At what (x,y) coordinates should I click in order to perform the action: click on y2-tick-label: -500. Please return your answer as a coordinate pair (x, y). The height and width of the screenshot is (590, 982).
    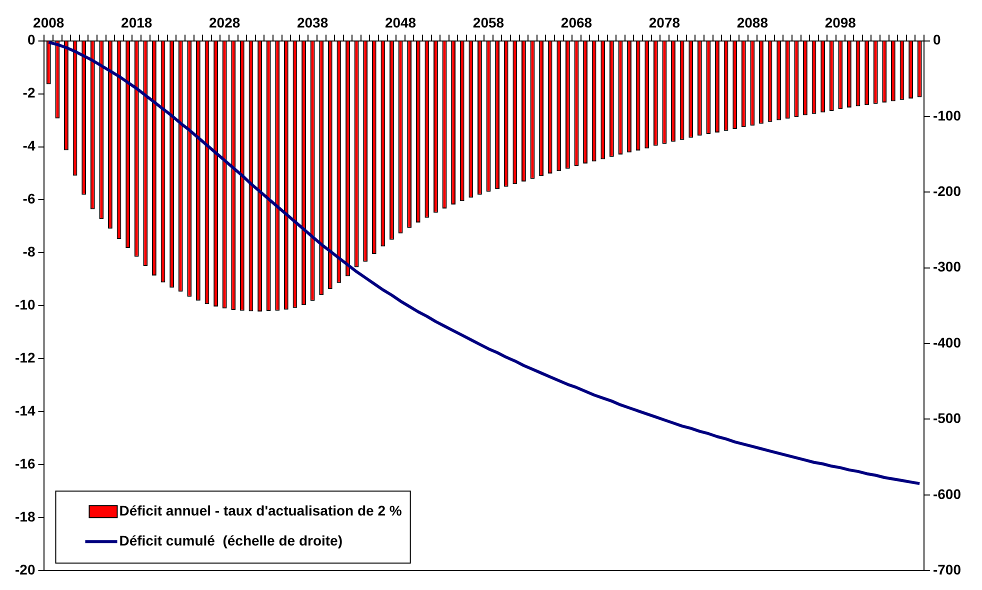
    Looking at the image, I should click on (947, 418).